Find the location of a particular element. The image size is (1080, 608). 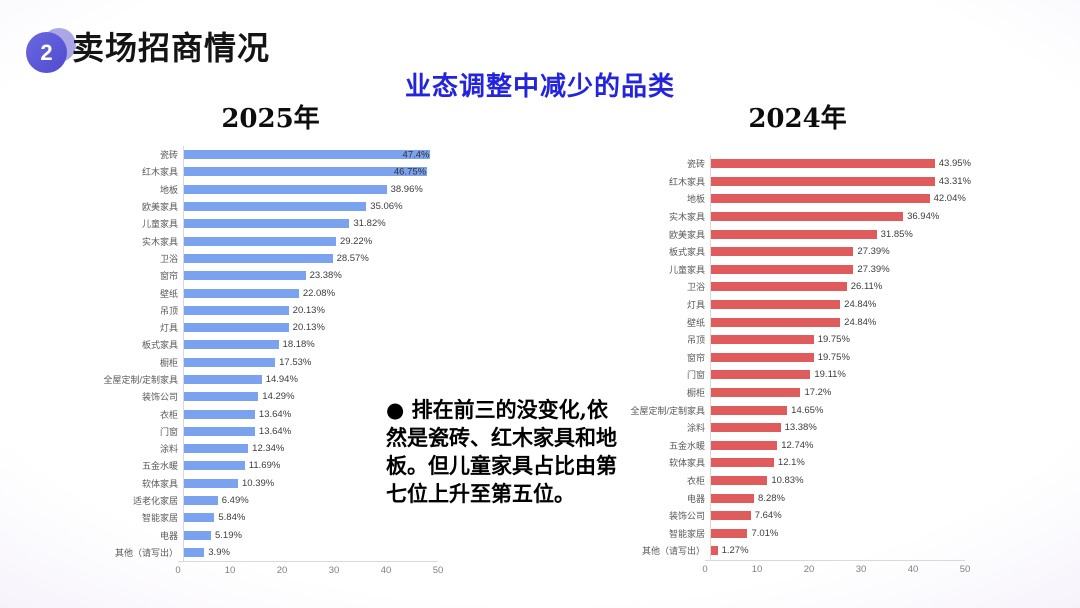

bar-track: 19.75% is located at coordinates (840, 357).